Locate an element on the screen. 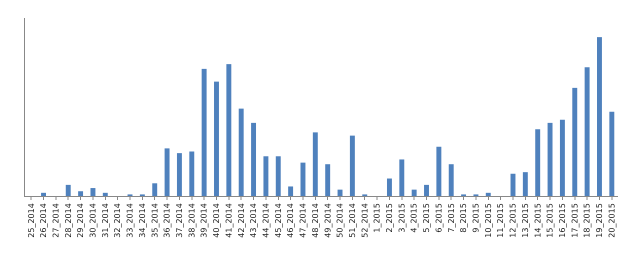 This screenshot has width=640, height=260. x-tick-label: 1_2015 is located at coordinates (377, 218).